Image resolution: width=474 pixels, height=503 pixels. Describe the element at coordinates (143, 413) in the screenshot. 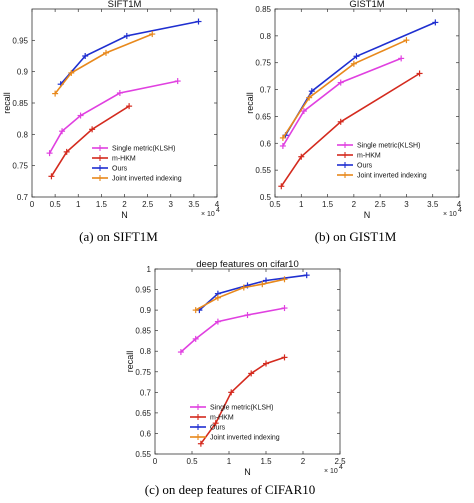

I see `y-tick-label: 0.65` at that location.